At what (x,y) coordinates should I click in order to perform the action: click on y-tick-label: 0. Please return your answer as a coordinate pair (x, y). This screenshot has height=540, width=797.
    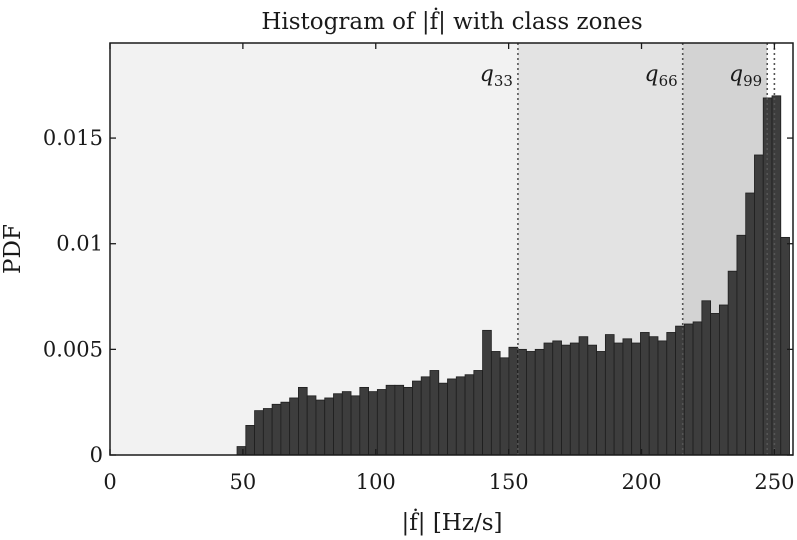
    Looking at the image, I should click on (96, 455).